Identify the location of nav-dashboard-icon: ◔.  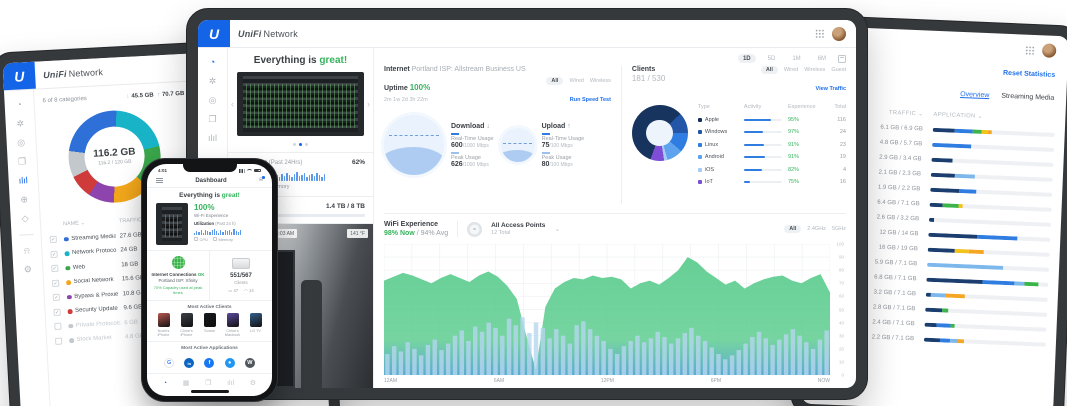
(165, 383).